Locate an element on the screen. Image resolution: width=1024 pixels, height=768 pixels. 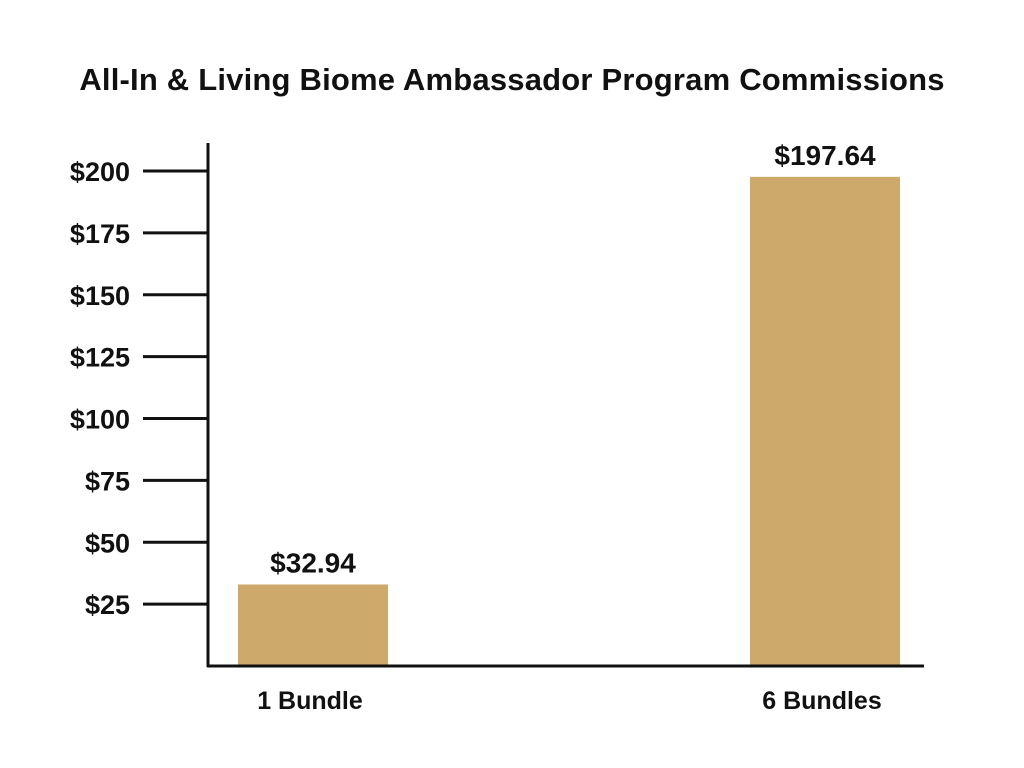
y-tick-label: $200 is located at coordinates (100, 172).